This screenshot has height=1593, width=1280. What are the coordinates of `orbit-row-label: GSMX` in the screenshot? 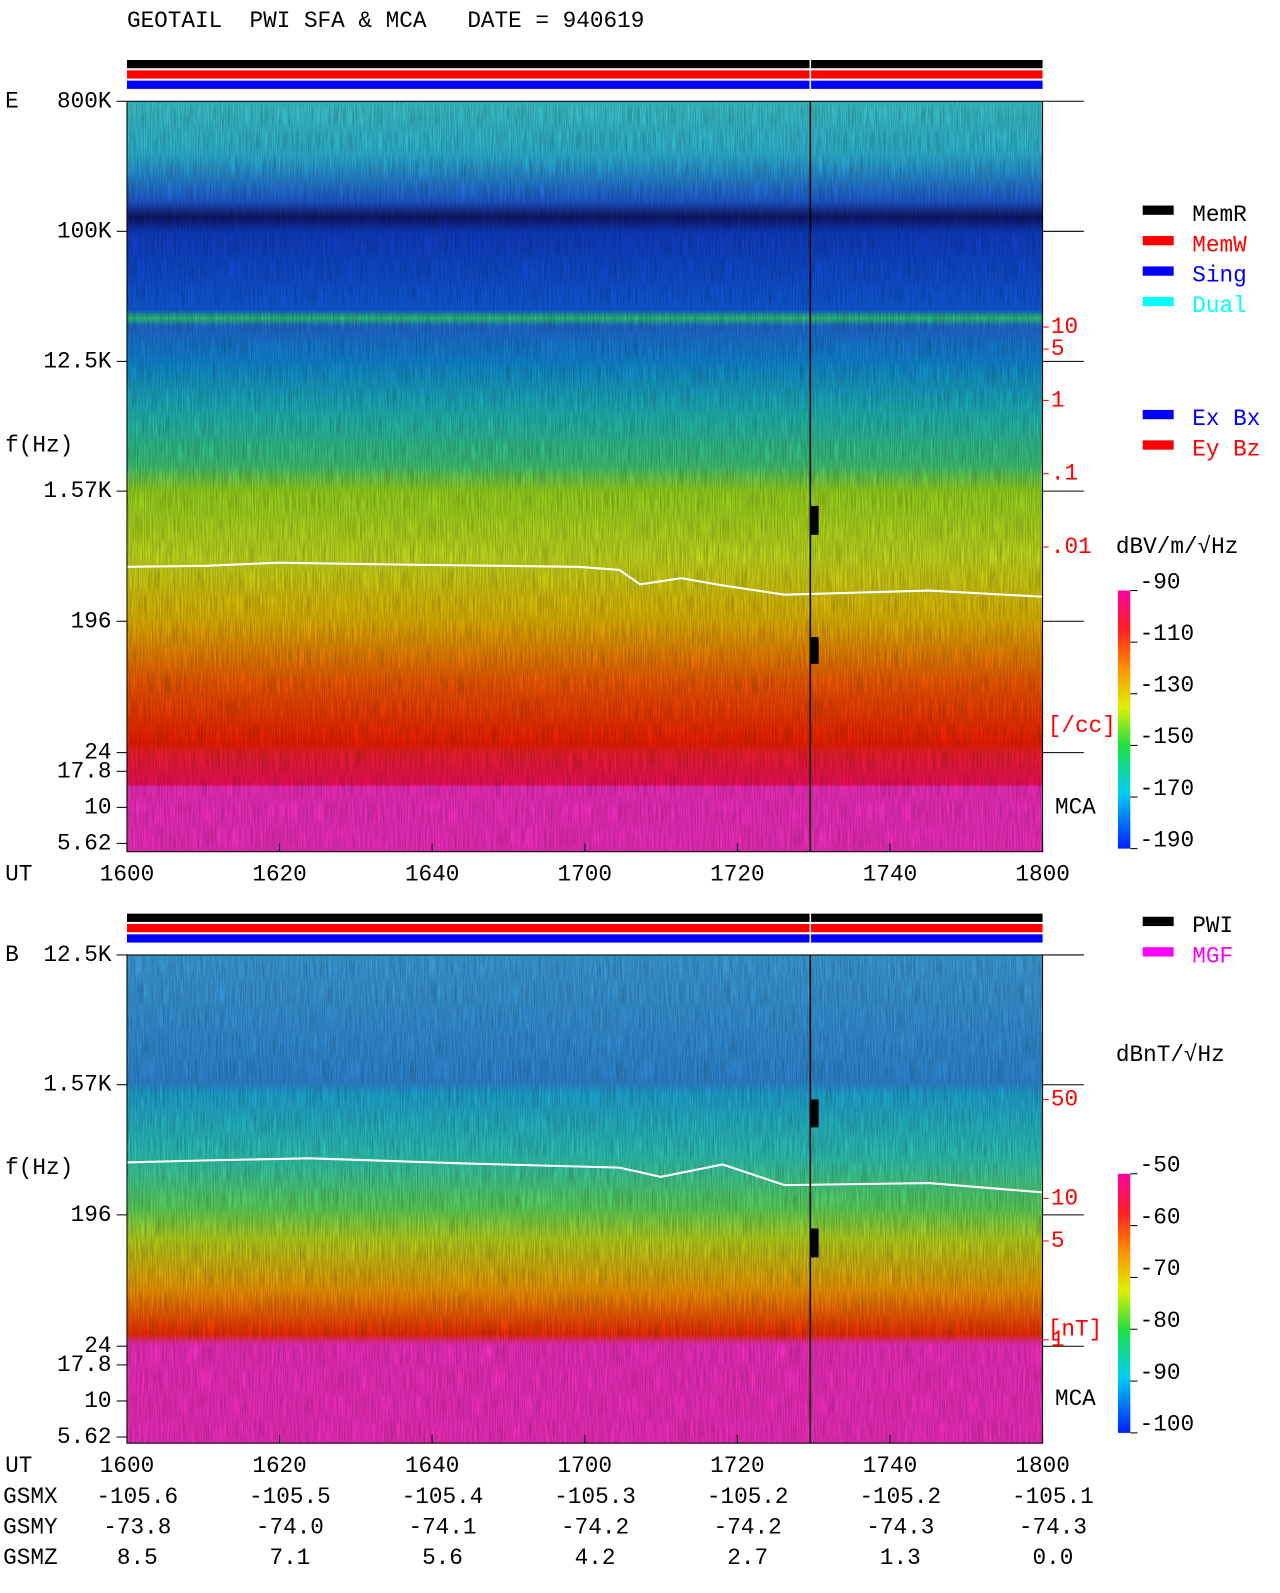 It's located at (30, 1497).